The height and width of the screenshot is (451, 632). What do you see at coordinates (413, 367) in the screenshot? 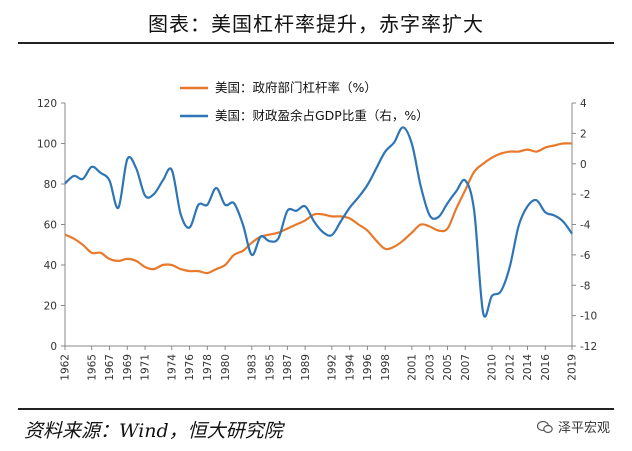
I see `x-tick-label: 2001` at bounding box center [413, 367].